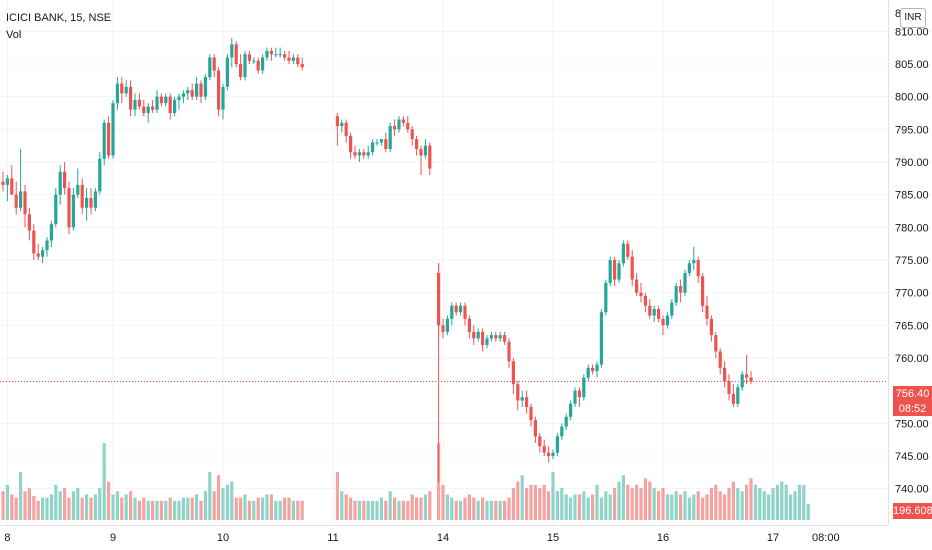 This screenshot has height=550, width=932. Describe the element at coordinates (912, 32) in the screenshot. I see `y-tick-label: 810.00` at that location.